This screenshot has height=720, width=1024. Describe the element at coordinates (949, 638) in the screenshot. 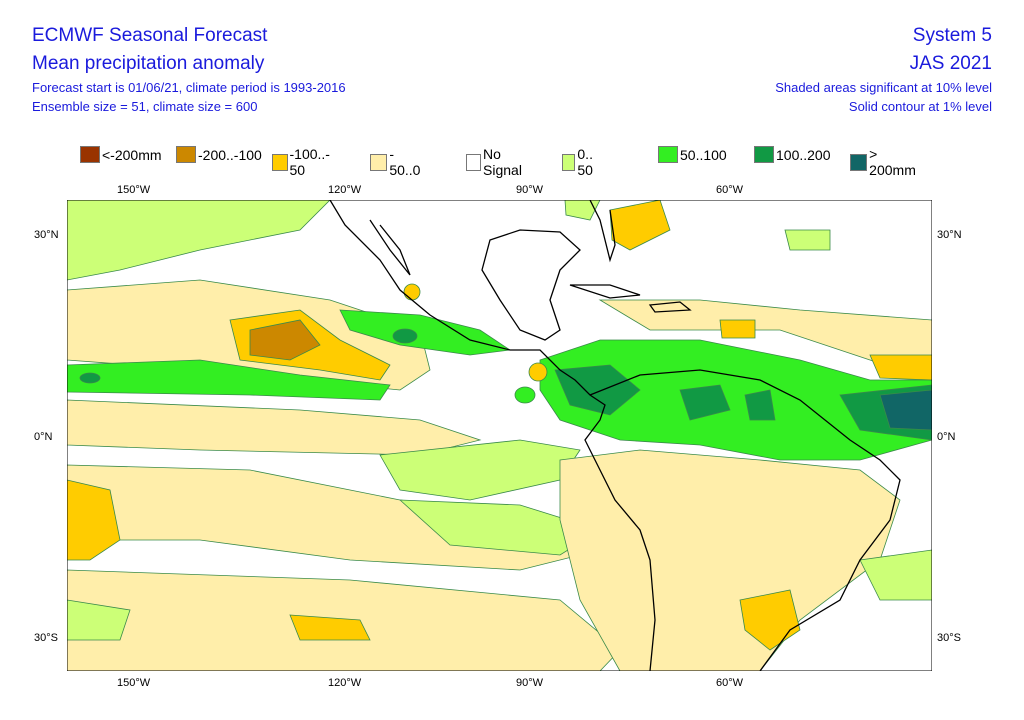

I see `lat-label-right: 30°S` at that location.